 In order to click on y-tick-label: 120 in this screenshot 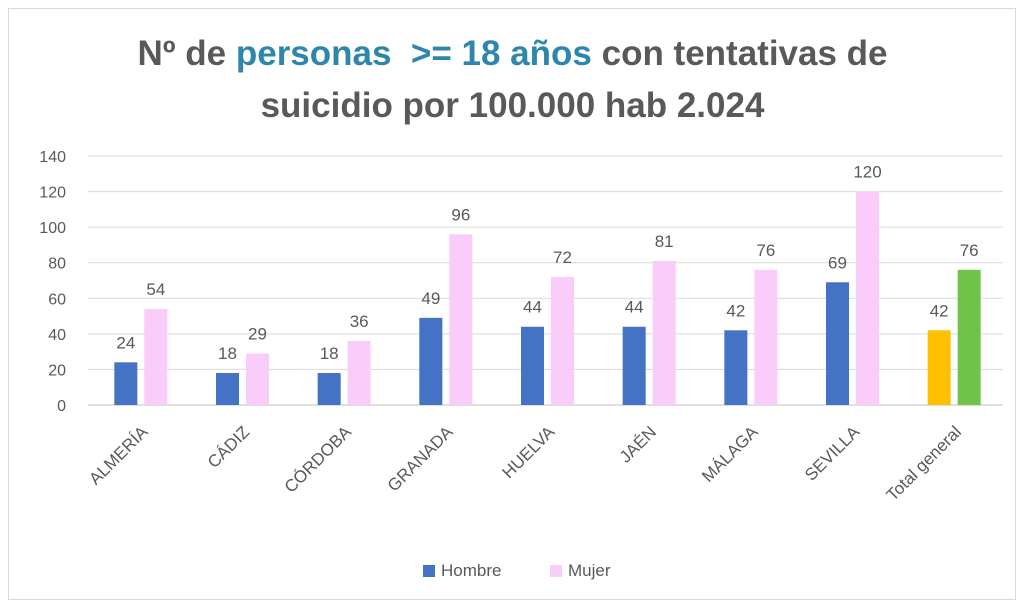, I will do `click(52, 193)`.